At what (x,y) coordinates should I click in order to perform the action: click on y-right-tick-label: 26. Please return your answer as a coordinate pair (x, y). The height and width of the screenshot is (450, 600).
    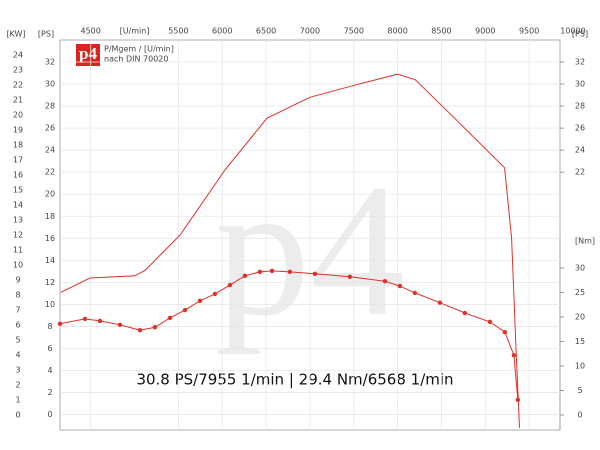
    Looking at the image, I should click on (580, 128).